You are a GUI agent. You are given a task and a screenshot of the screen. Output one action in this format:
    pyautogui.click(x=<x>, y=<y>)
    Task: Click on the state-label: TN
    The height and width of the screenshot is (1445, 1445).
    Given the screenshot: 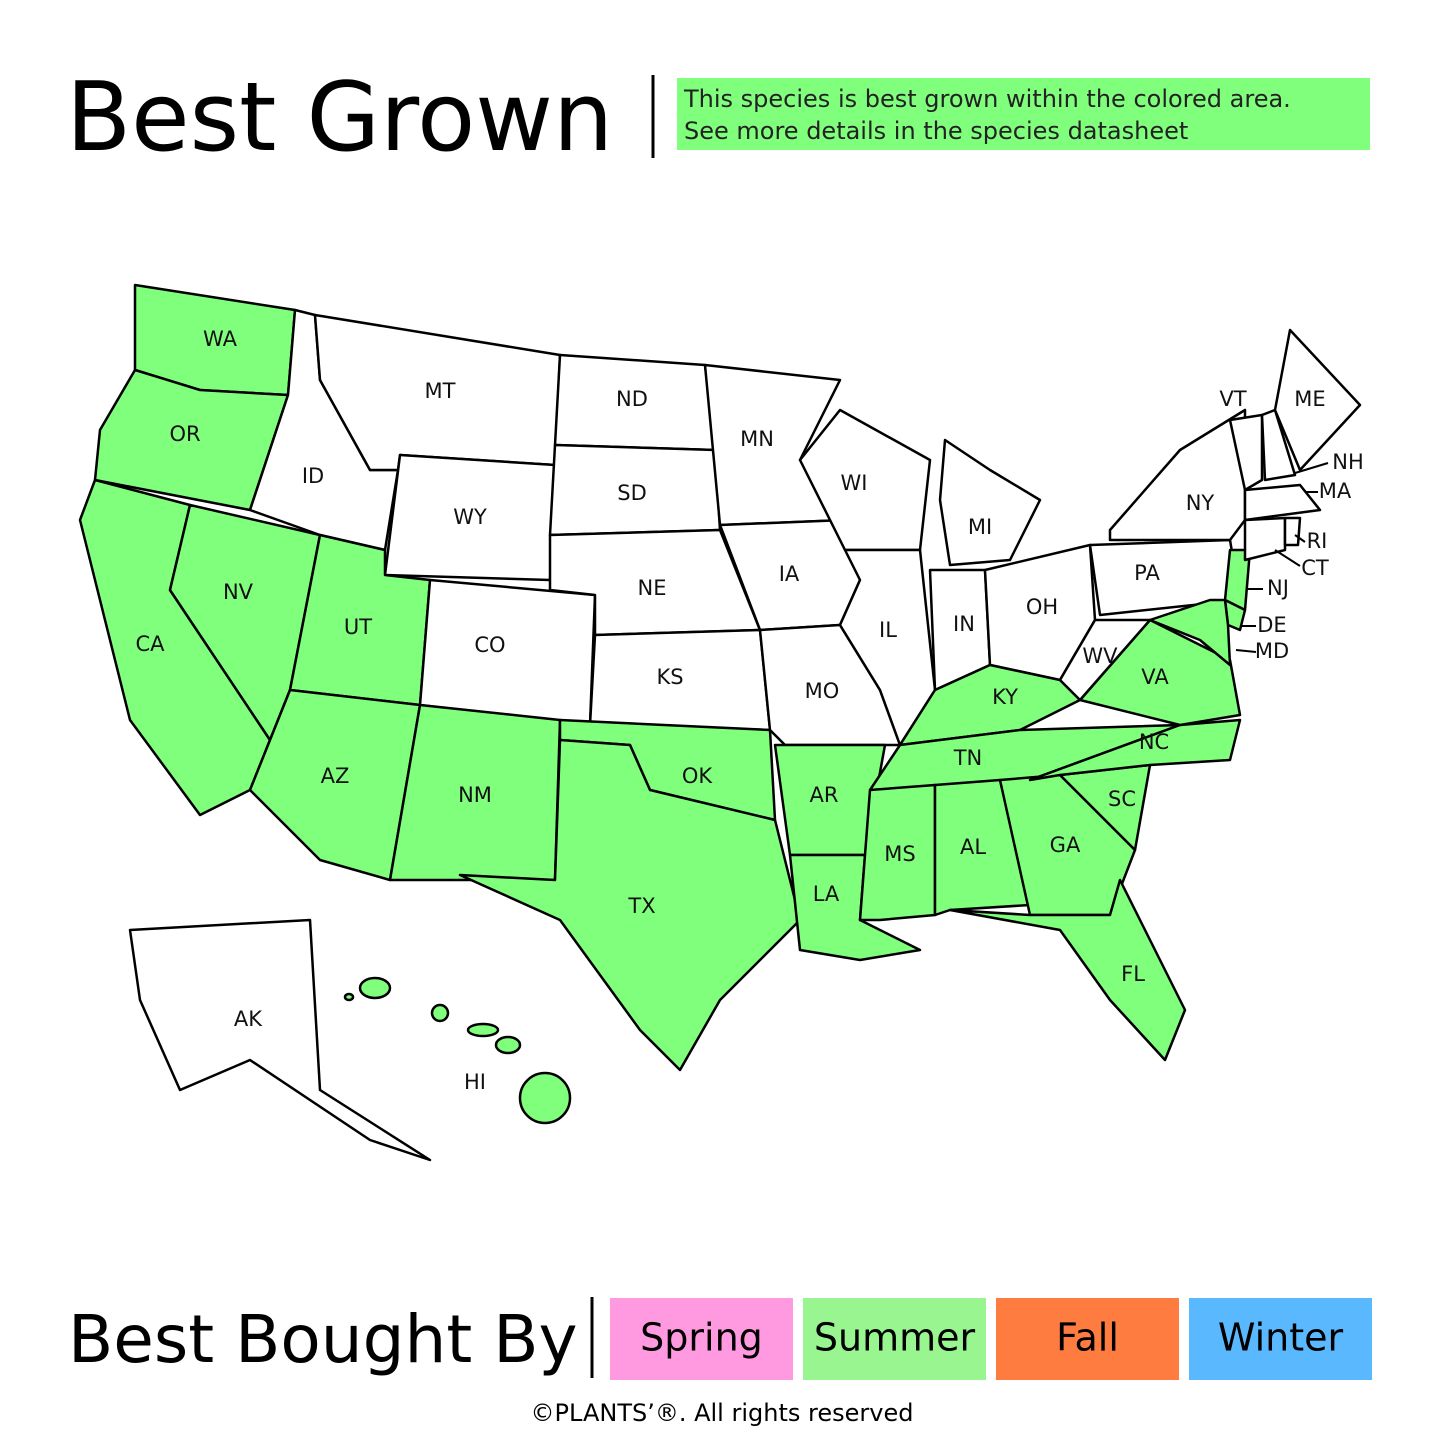 What is the action you would take?
    pyautogui.click(x=968, y=758)
    